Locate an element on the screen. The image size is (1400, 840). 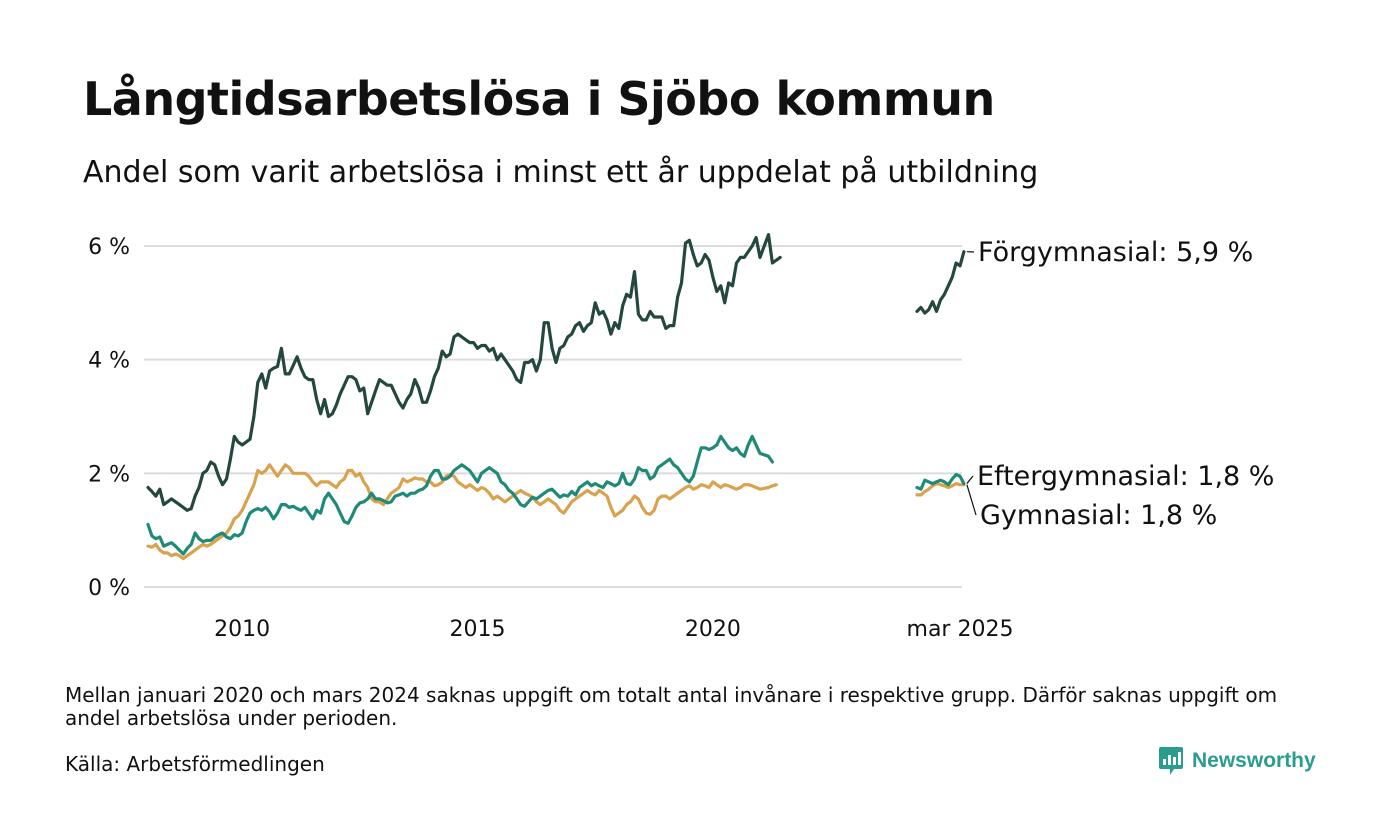
y-tick-label: 6 % is located at coordinates (109, 247).